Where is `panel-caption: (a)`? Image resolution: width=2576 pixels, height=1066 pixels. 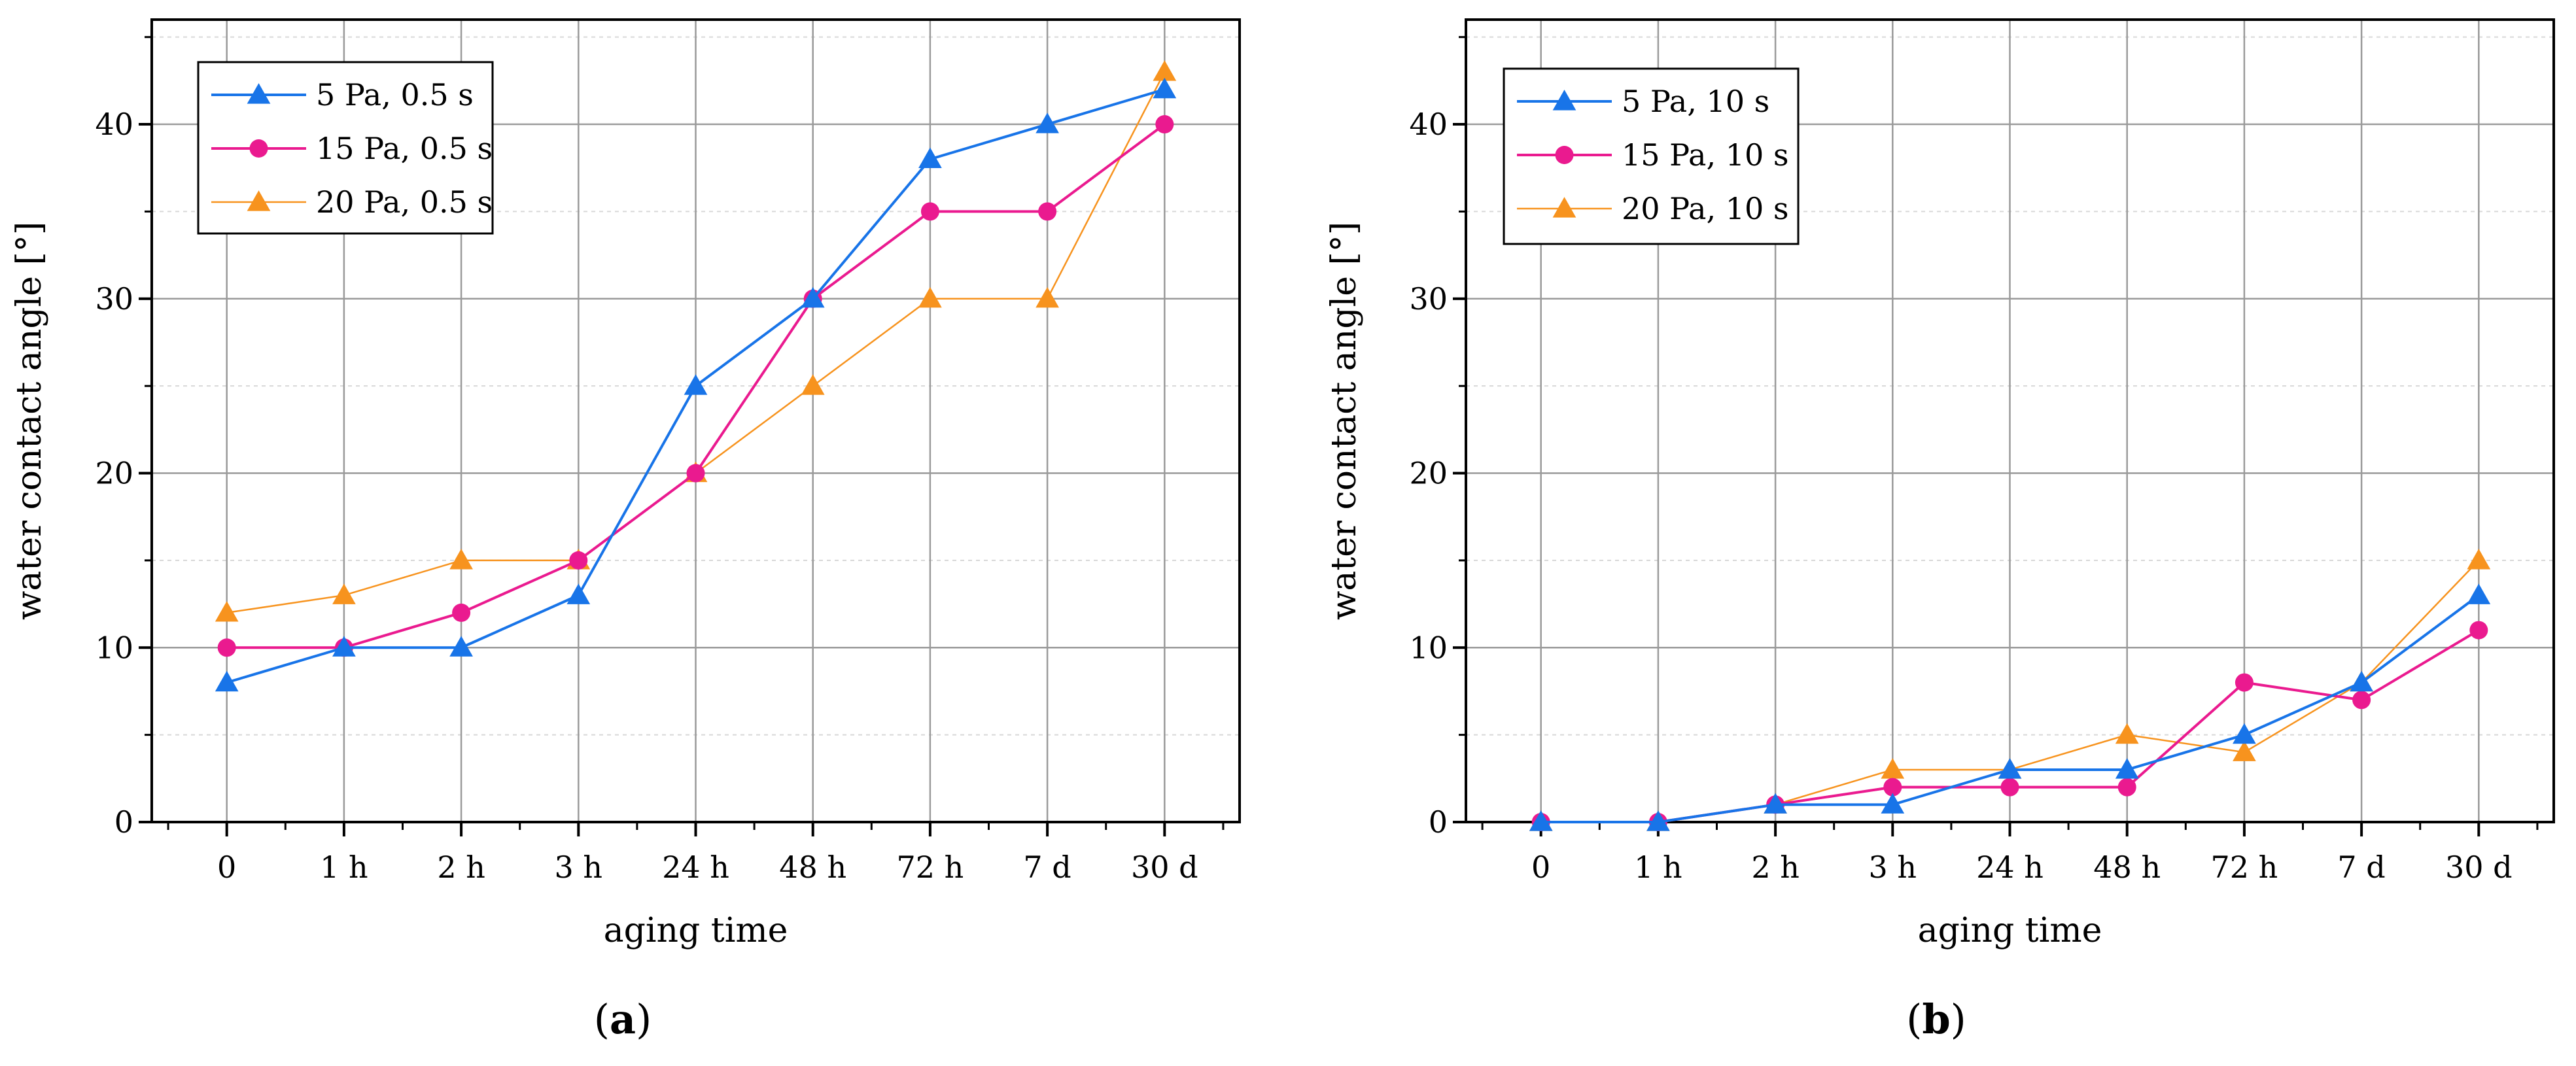
panel-caption: (a) is located at coordinates (623, 1019).